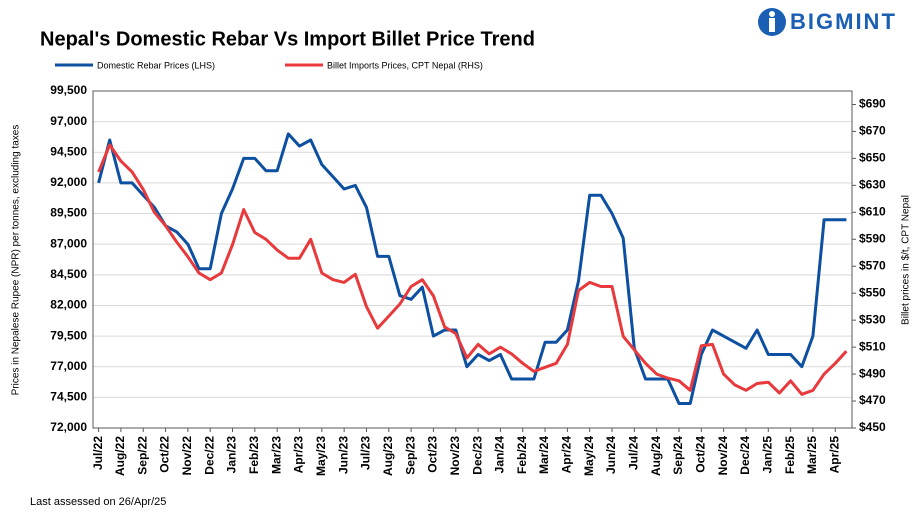 This screenshot has height=521, width=921. Describe the element at coordinates (790, 455) in the screenshot. I see `x-tick-label: Feb/25` at that location.